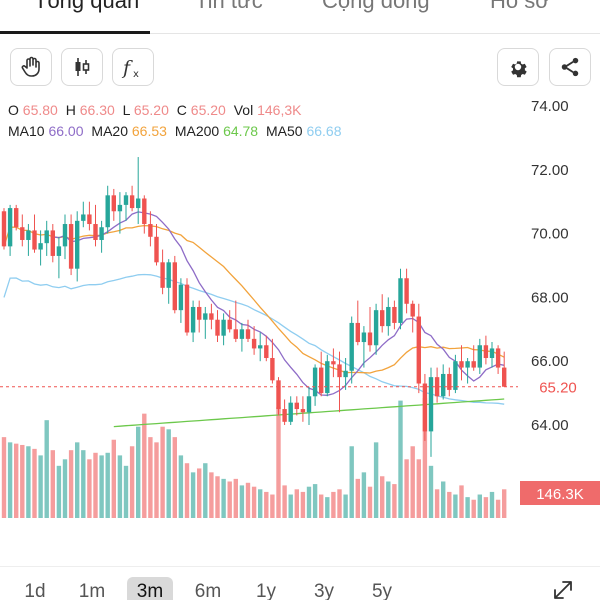 The image size is (600, 600). I want to click on volume-label: 146.3K, so click(560, 494).